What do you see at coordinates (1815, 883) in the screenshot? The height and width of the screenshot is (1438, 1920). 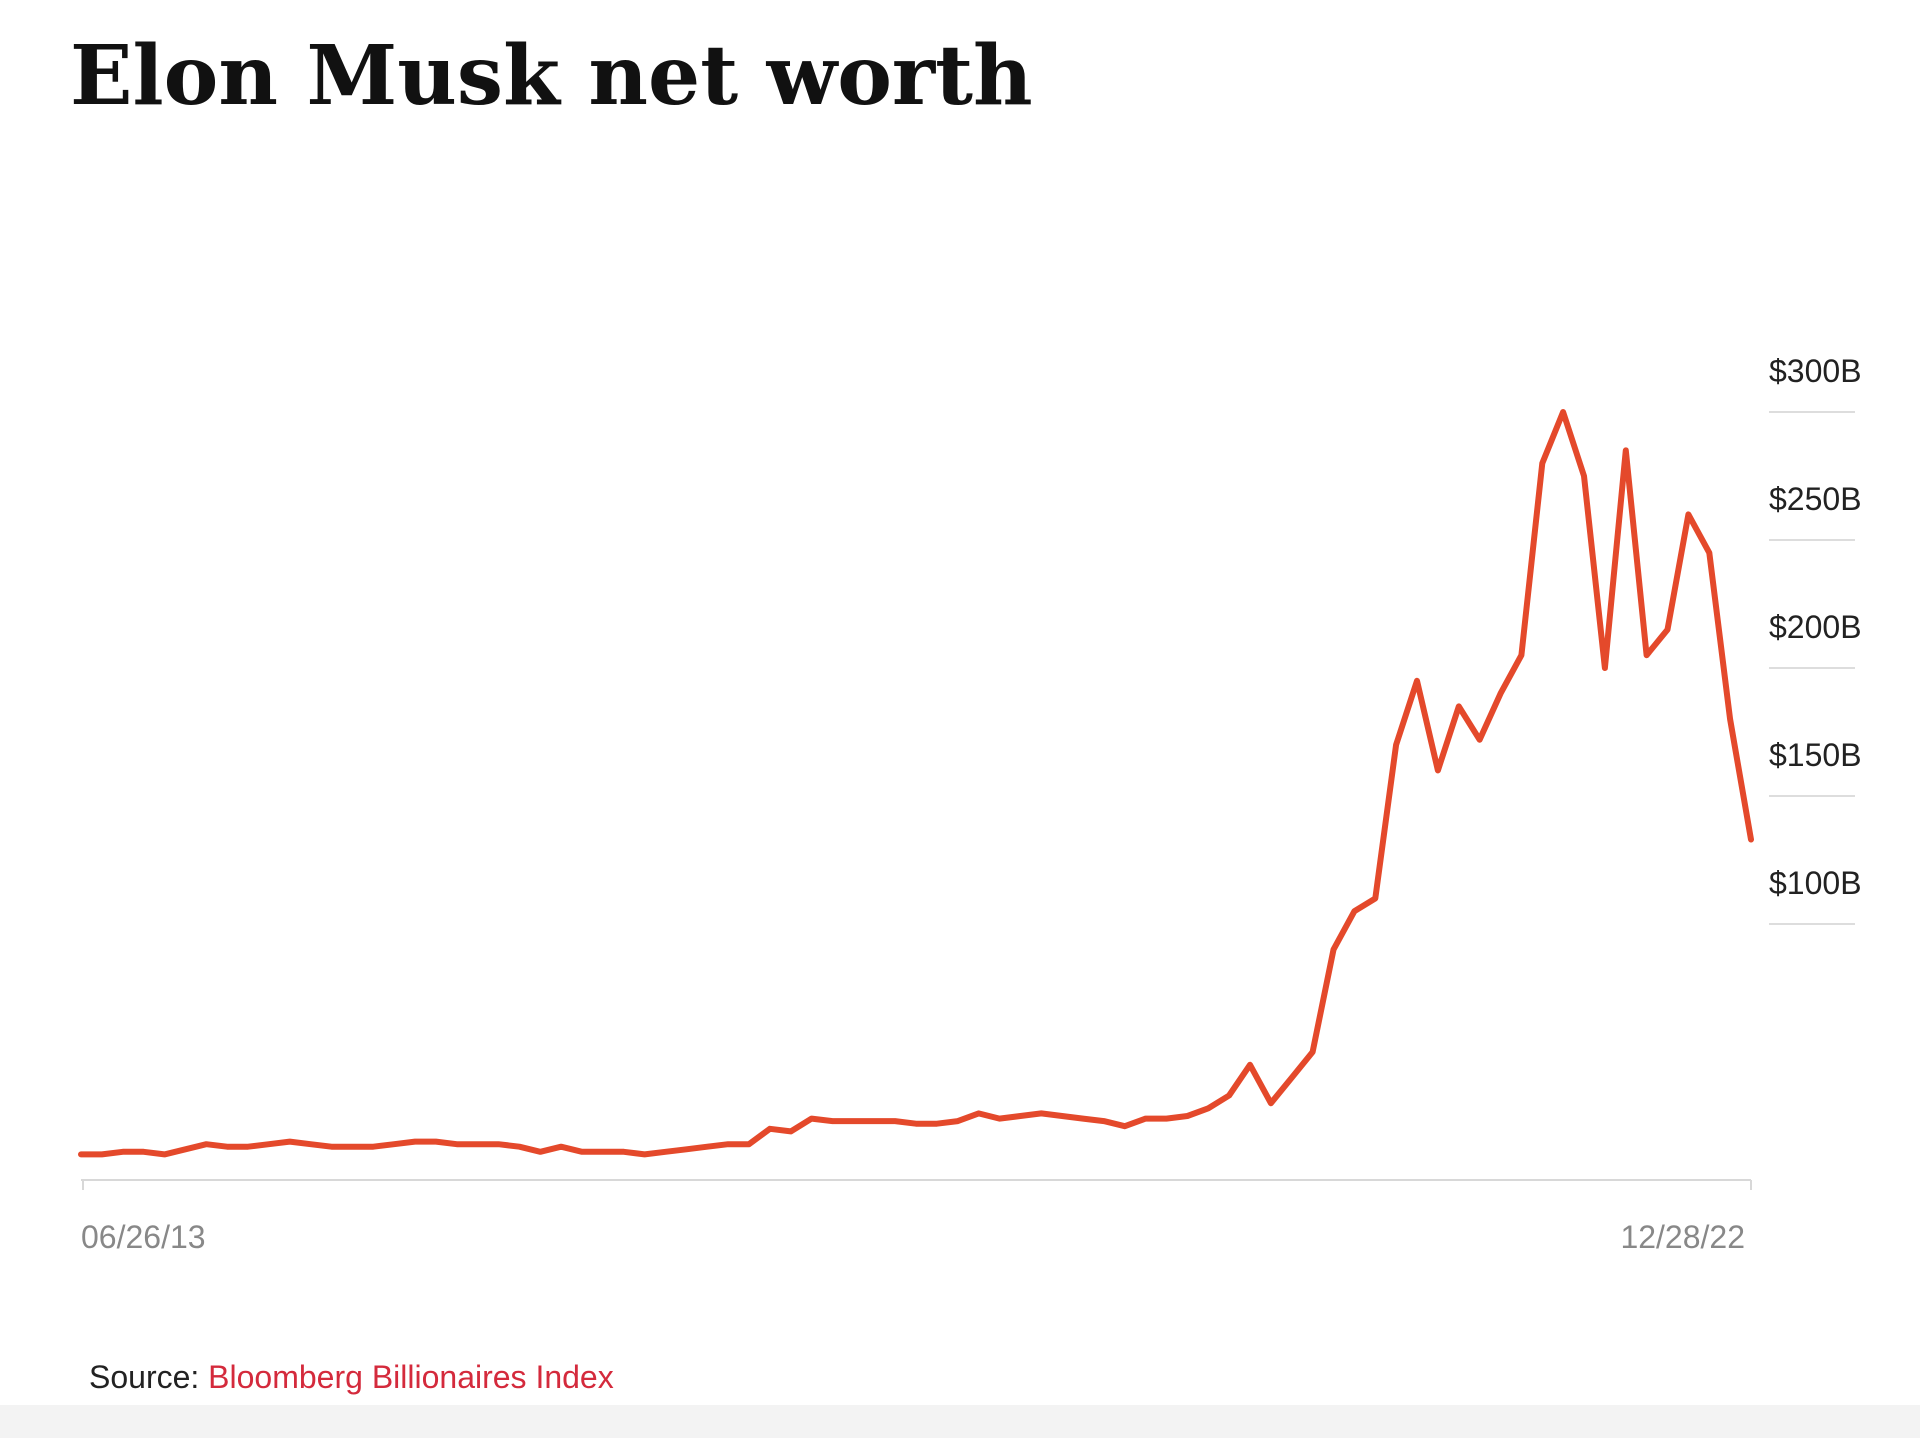 I see `y-tick-label: $100B` at bounding box center [1815, 883].